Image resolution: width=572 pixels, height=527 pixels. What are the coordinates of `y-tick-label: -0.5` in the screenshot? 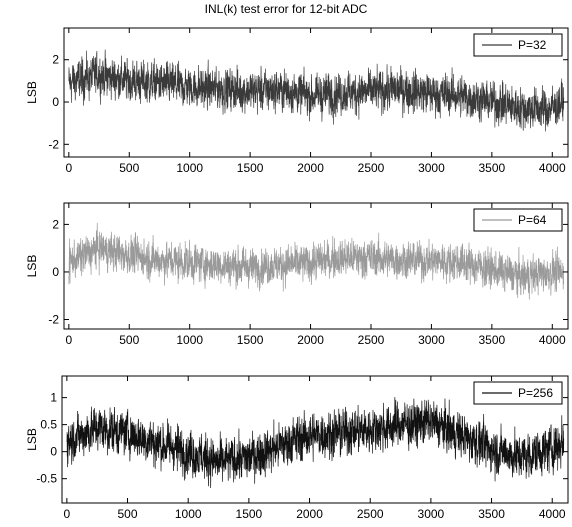 It's located at (46, 479).